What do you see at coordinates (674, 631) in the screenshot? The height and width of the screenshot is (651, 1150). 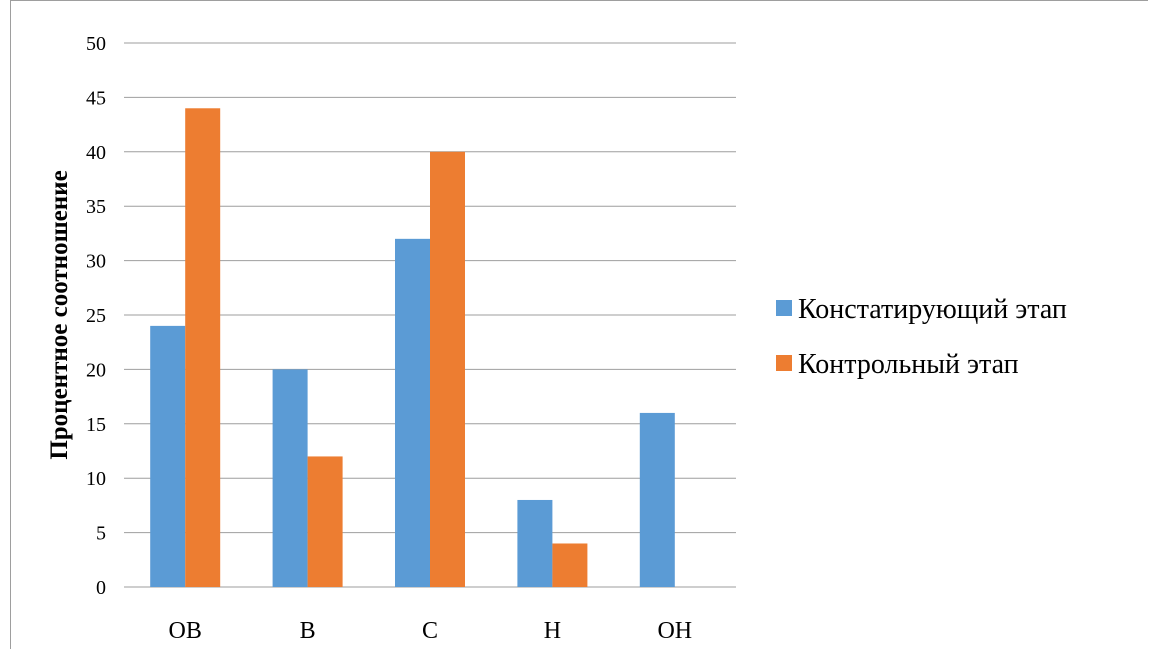 I see `x-tick-label: ОН` at bounding box center [674, 631].